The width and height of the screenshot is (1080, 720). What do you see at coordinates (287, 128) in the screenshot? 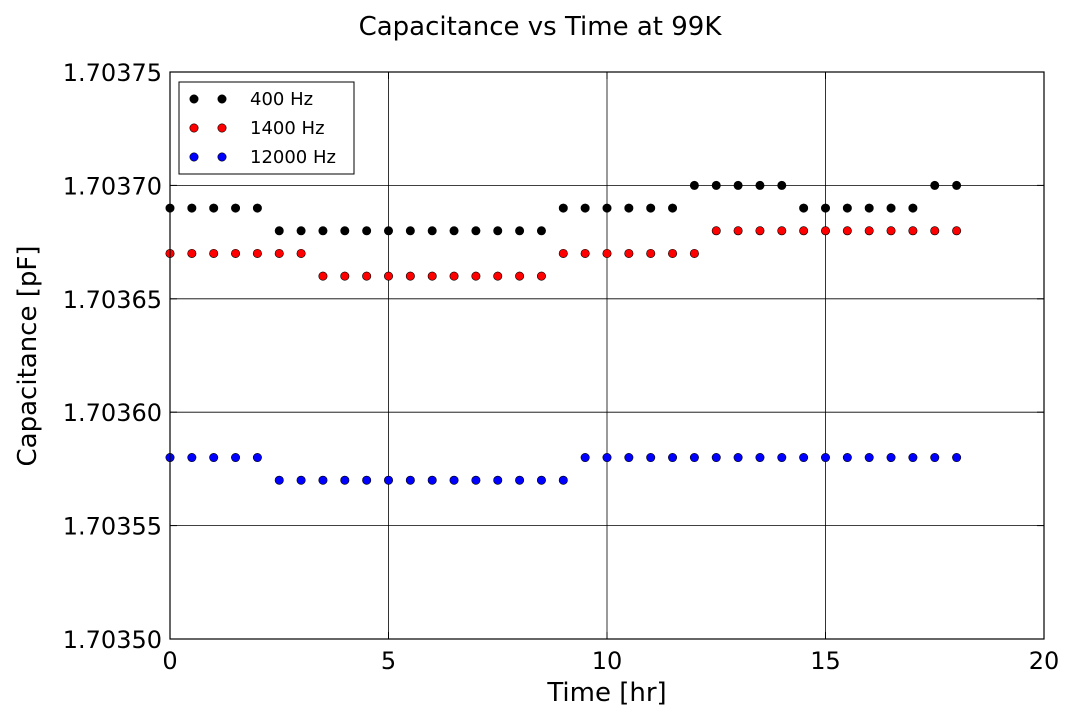
I see `legend-label: 1400 Hz` at bounding box center [287, 128].